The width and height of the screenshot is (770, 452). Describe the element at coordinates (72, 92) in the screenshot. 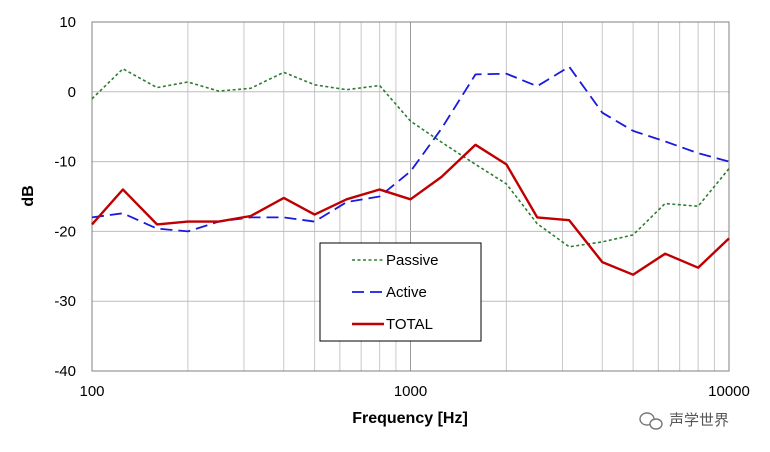

I see `y-tick-label: 0` at that location.